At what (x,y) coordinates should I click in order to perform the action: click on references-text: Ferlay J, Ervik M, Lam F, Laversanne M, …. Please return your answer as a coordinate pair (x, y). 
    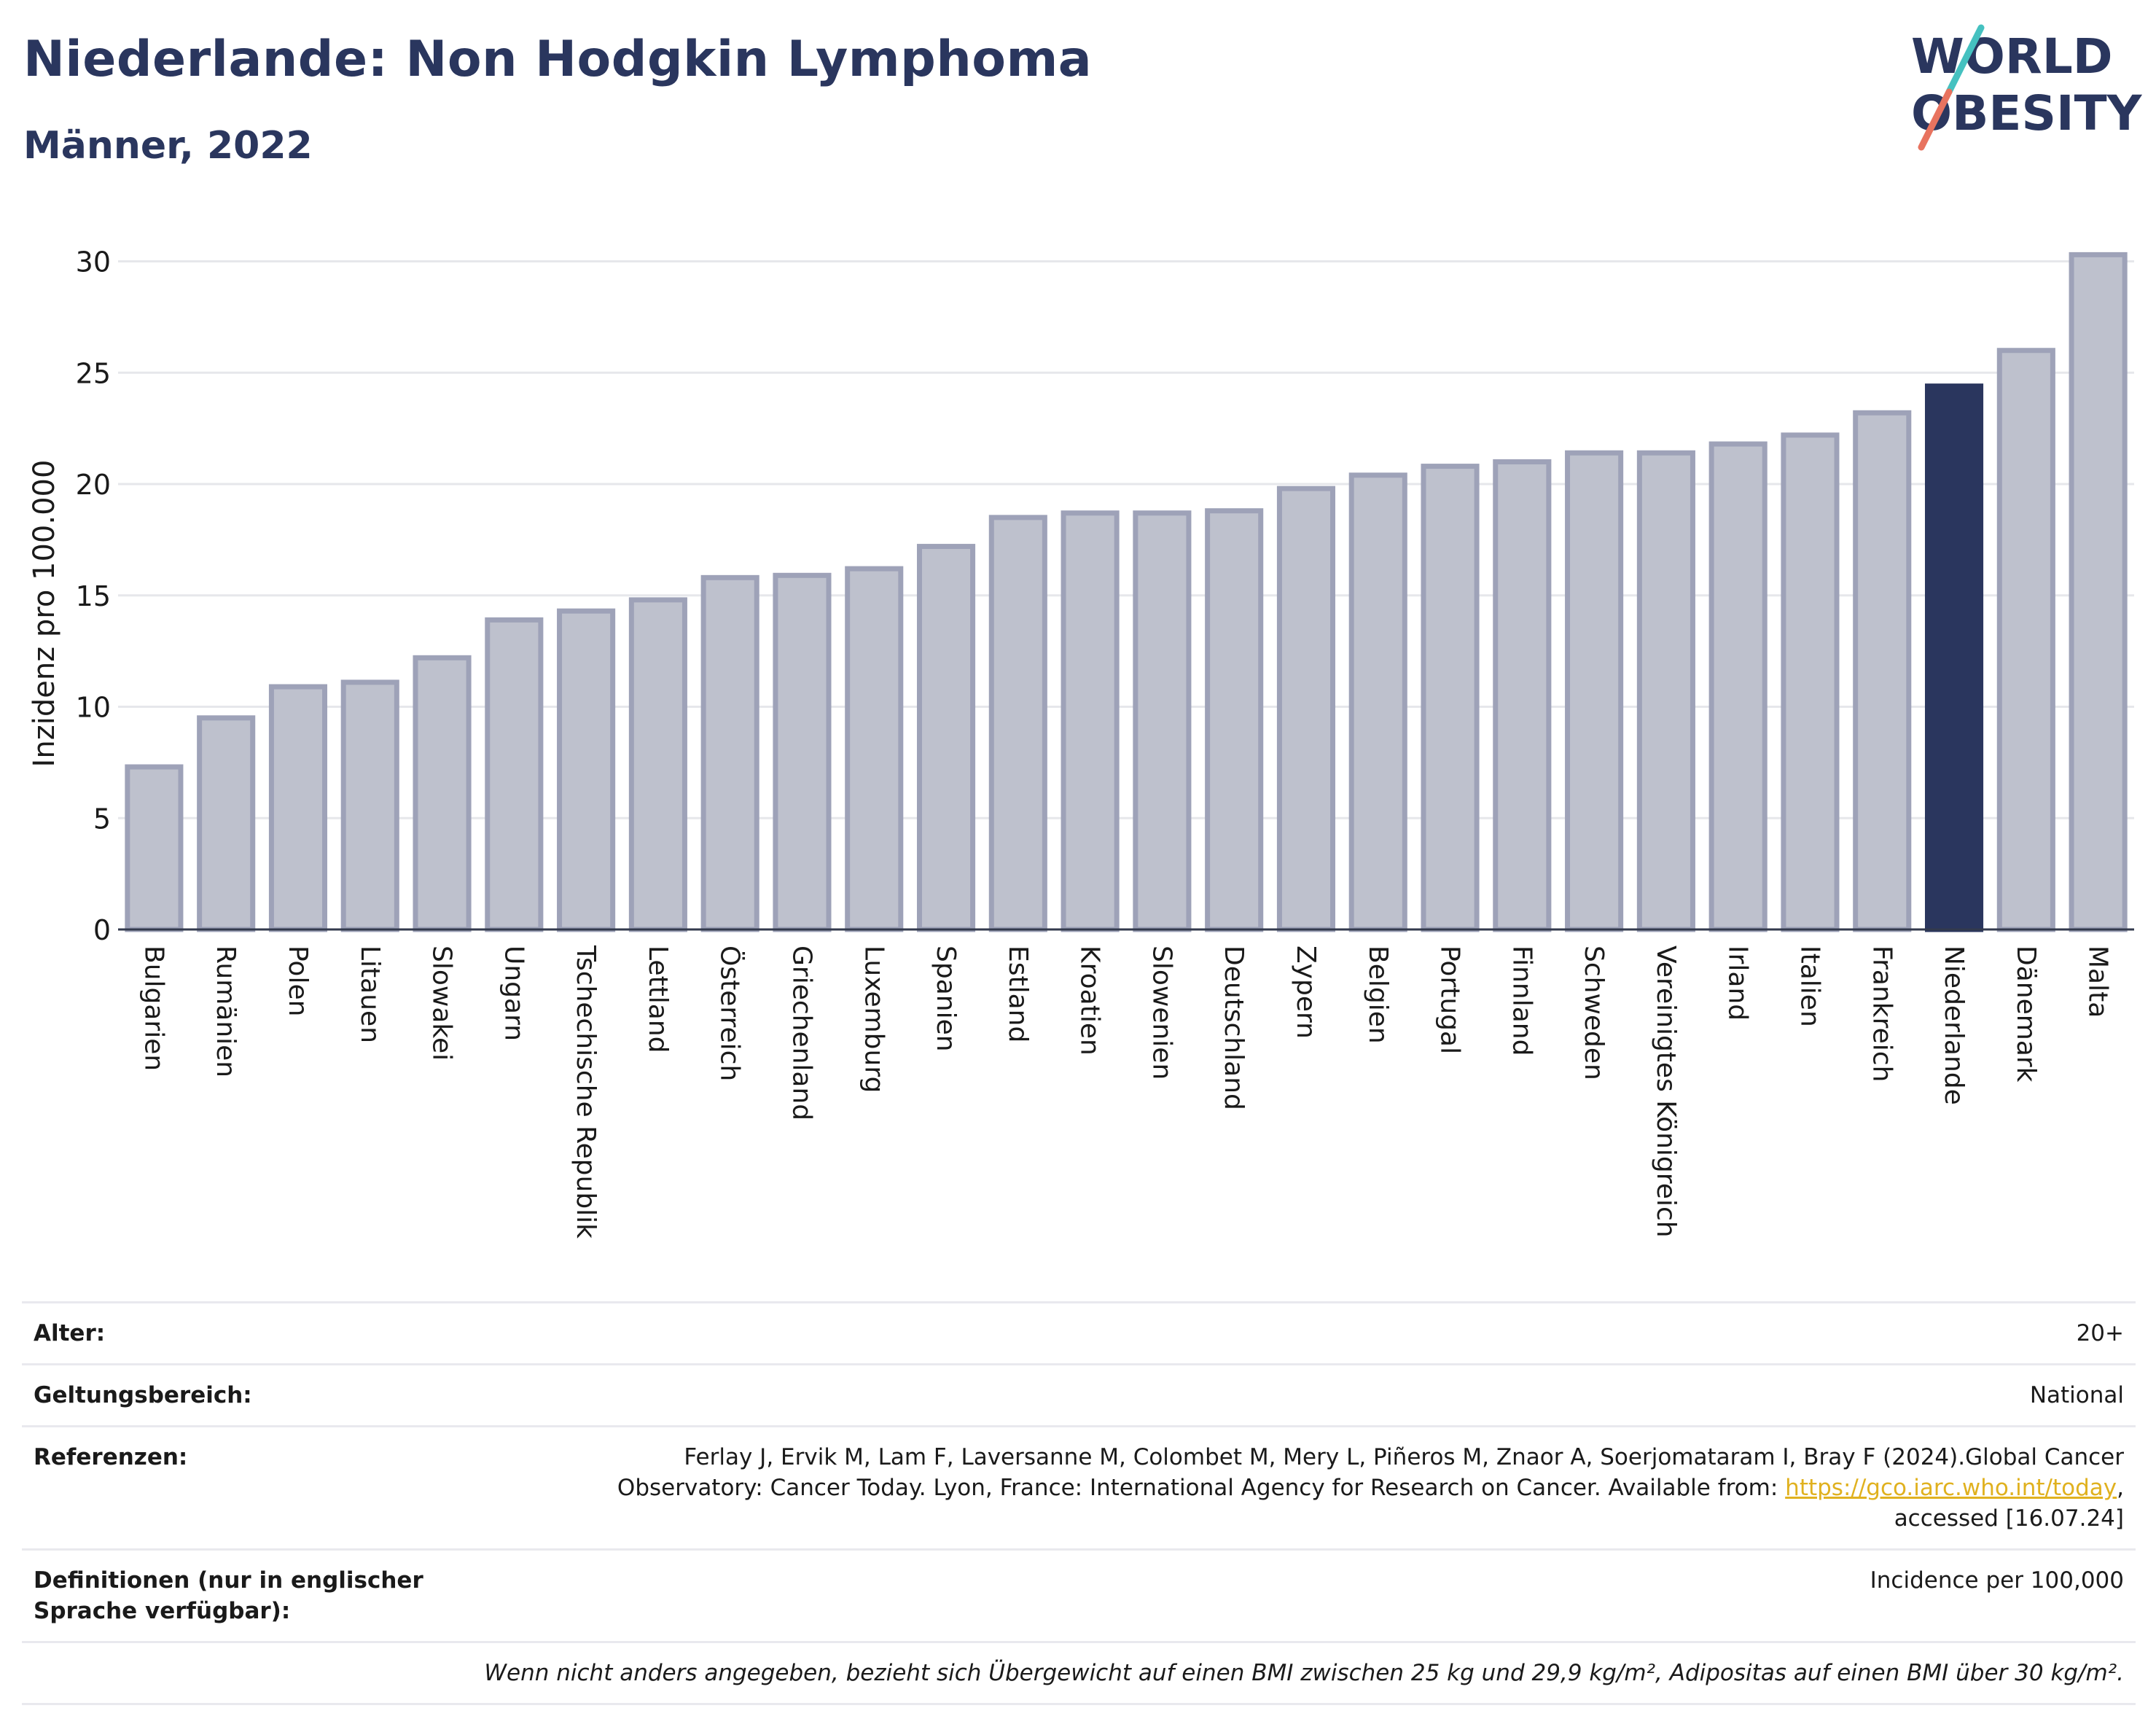
    Looking at the image, I should click on (1370, 1472).